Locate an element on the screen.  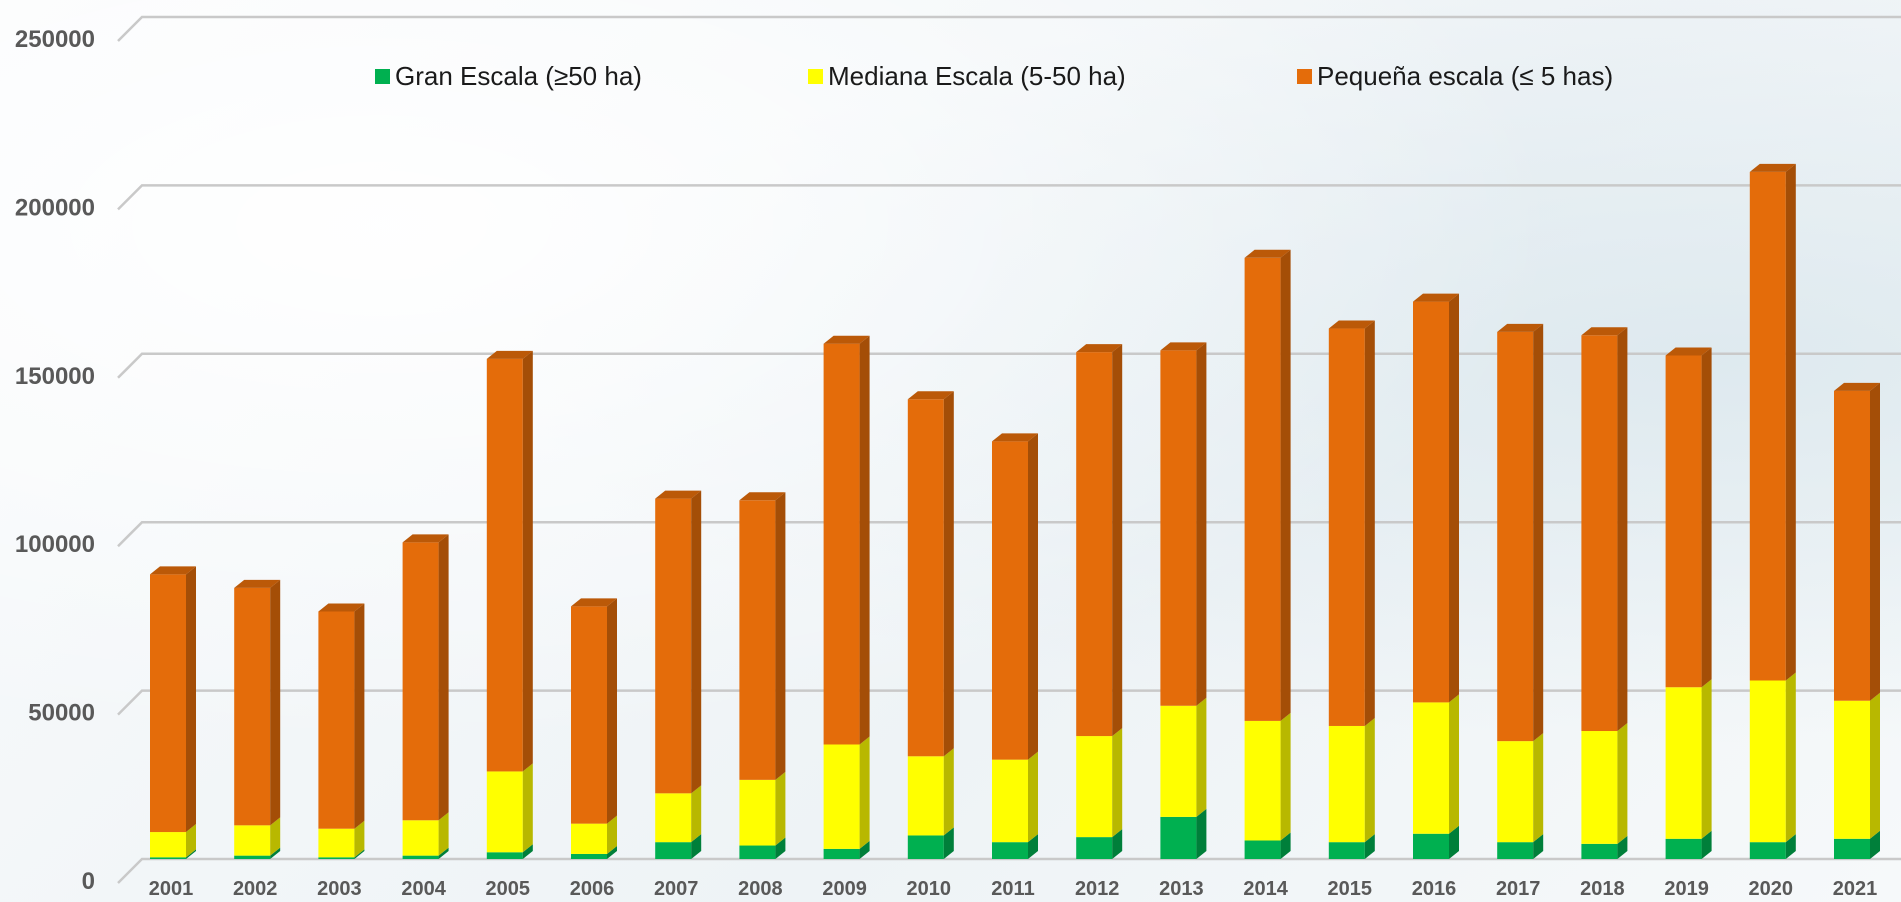
legend-swatch is located at coordinates (815, 76).